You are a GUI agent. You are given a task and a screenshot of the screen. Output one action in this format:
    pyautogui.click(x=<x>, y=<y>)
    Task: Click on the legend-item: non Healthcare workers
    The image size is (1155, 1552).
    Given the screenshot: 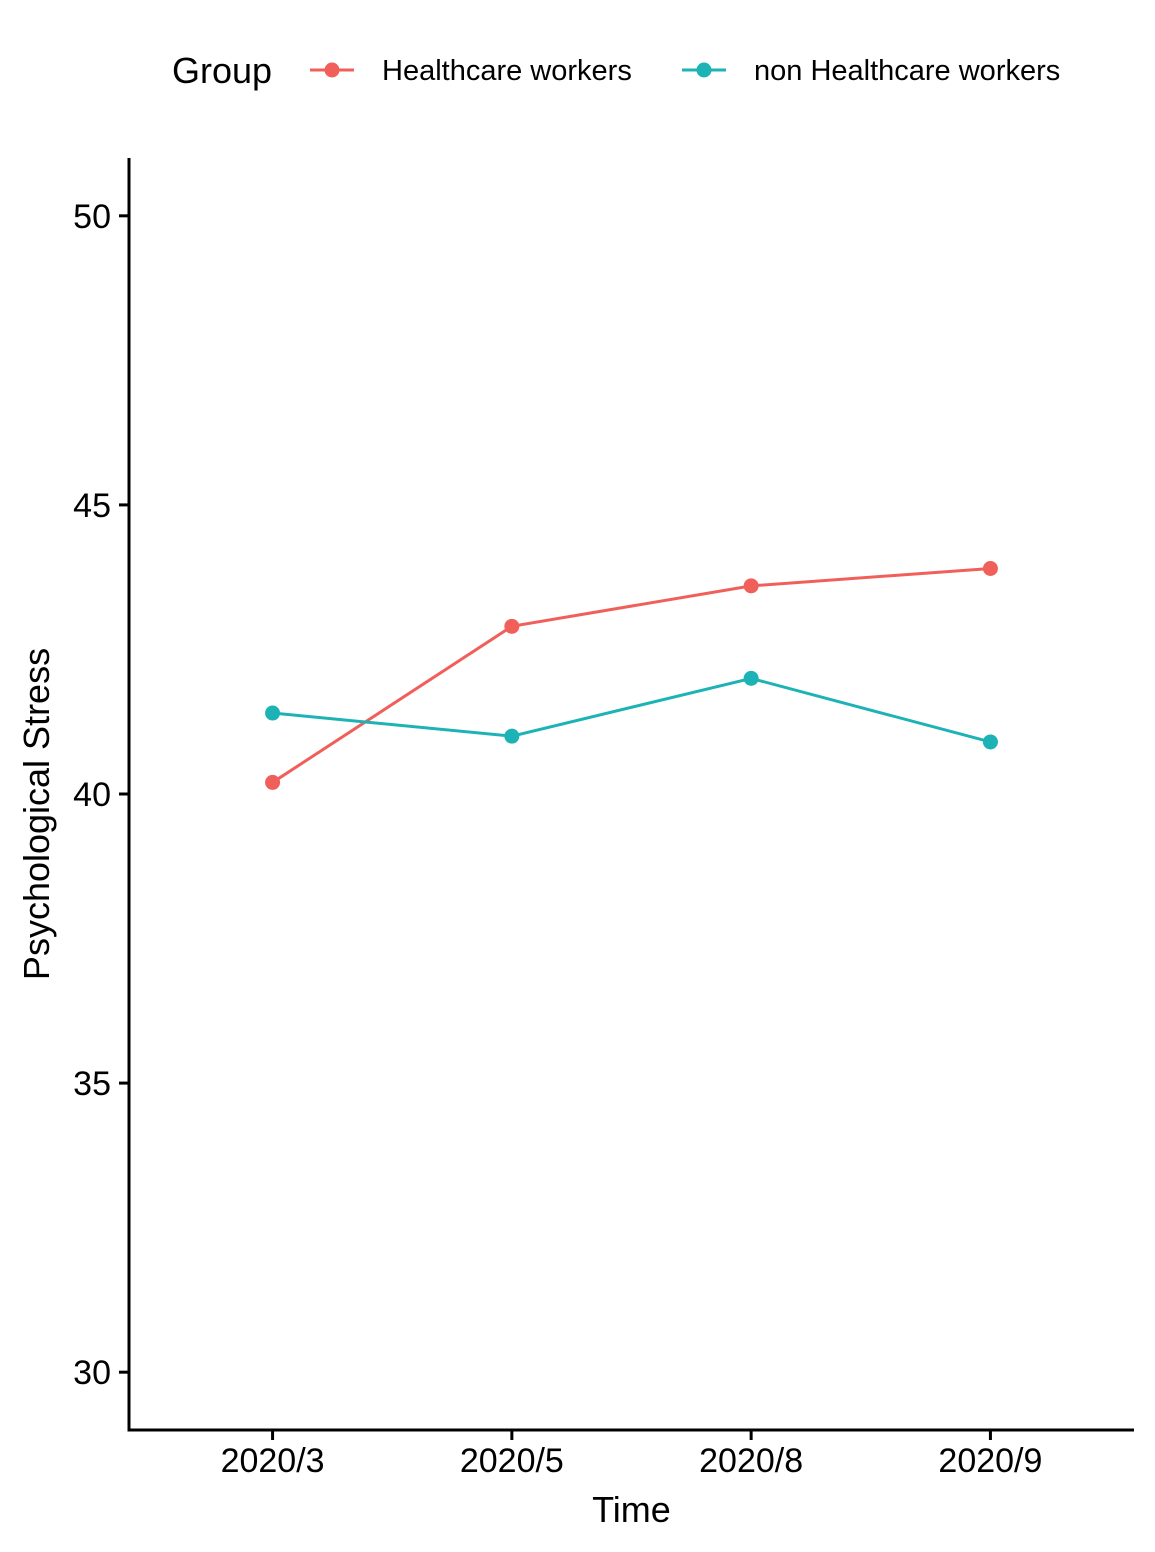 What is the action you would take?
    pyautogui.click(x=871, y=71)
    